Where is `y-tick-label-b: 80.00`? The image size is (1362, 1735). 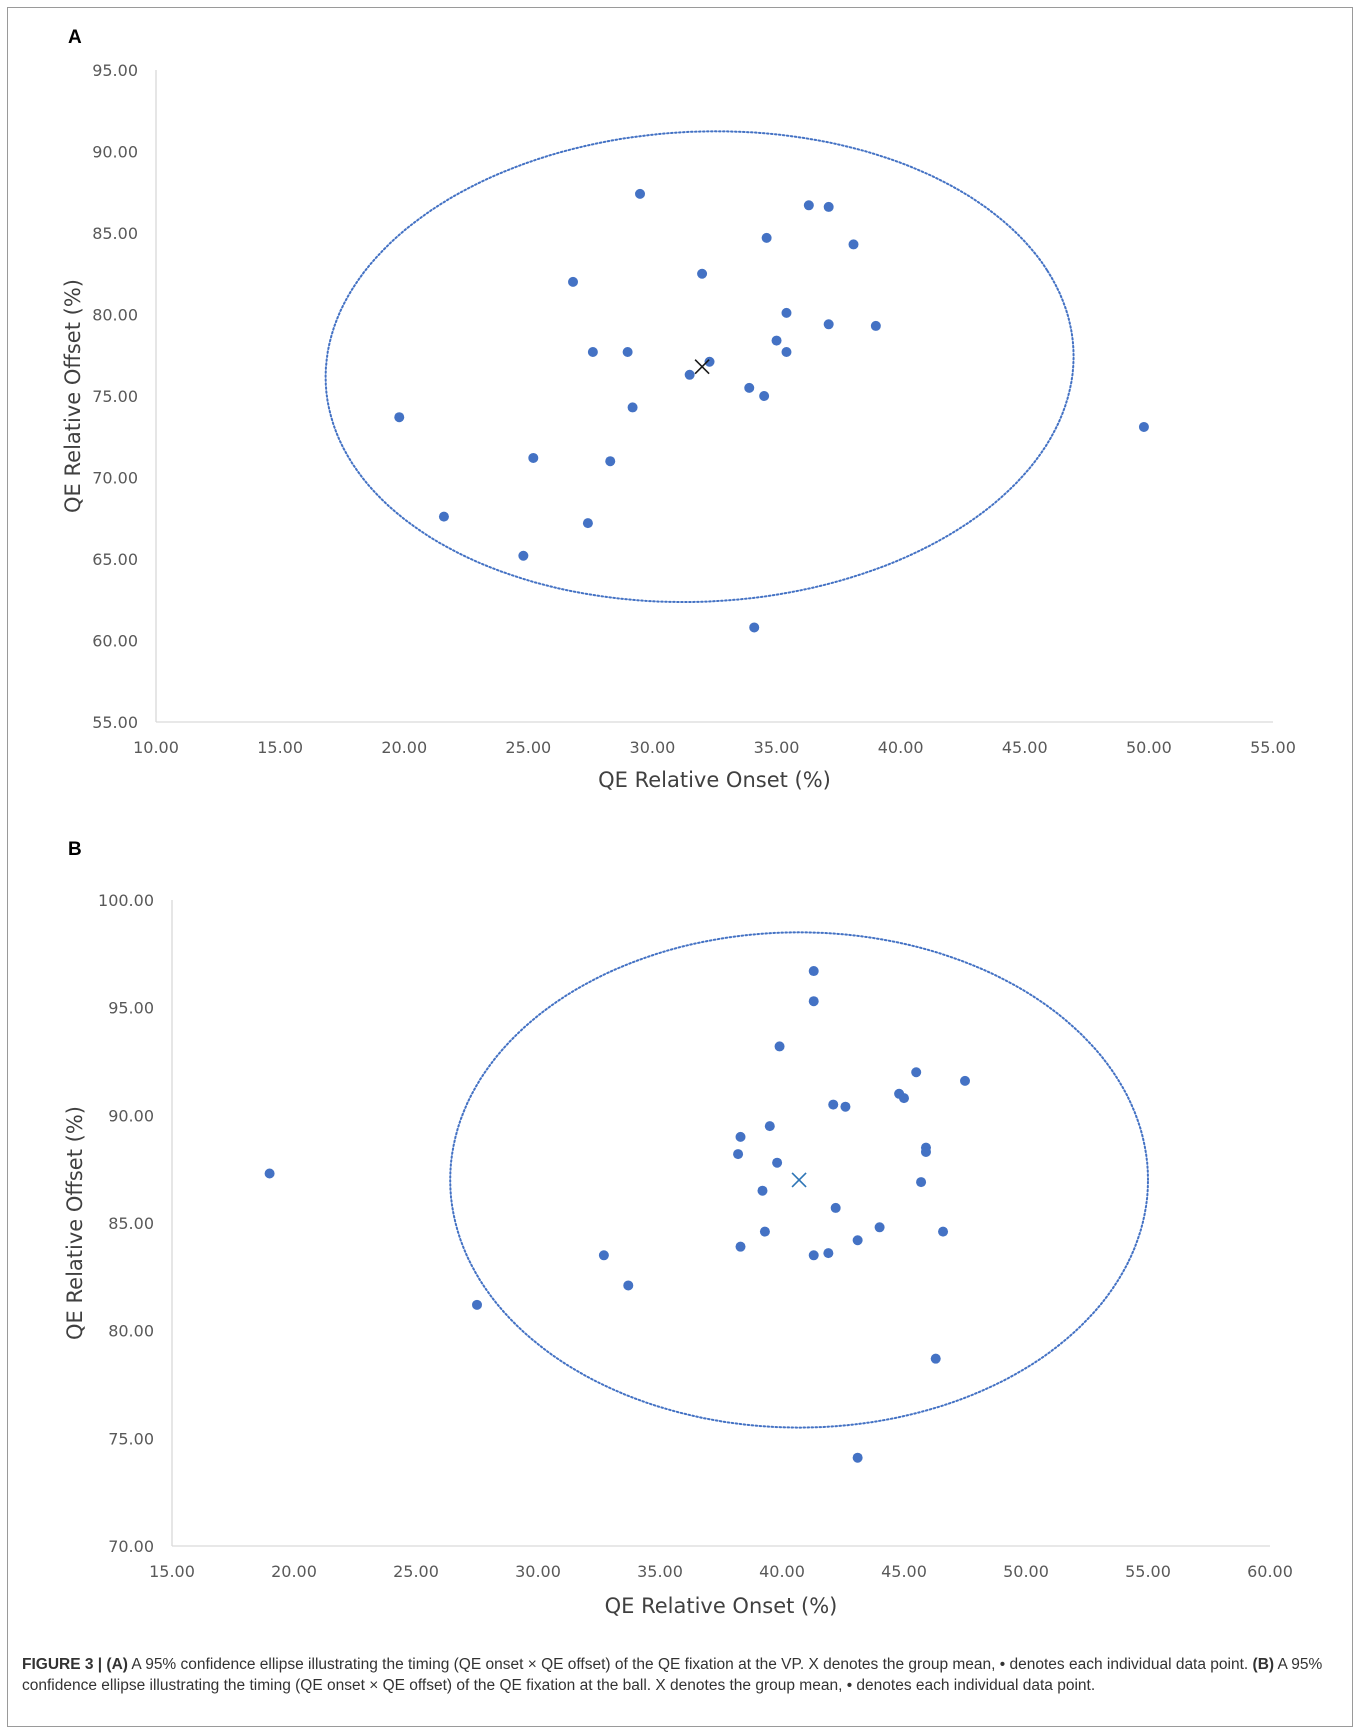
y-tick-label-b: 80.00 is located at coordinates (131, 1331).